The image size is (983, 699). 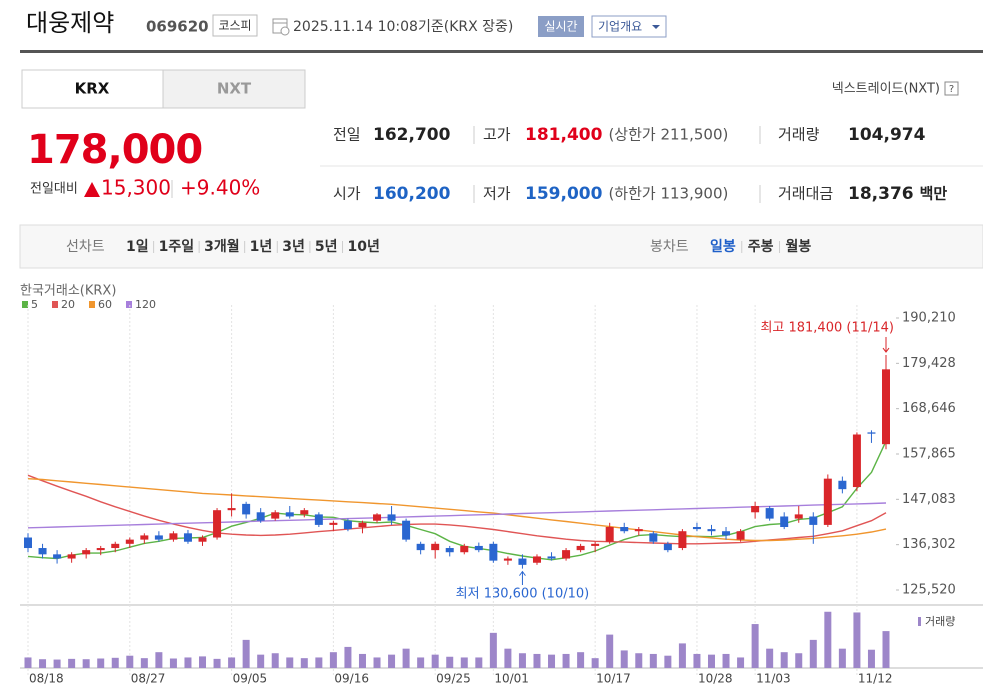 What do you see at coordinates (501, 51) in the screenshot?
I see `header-rule` at bounding box center [501, 51].